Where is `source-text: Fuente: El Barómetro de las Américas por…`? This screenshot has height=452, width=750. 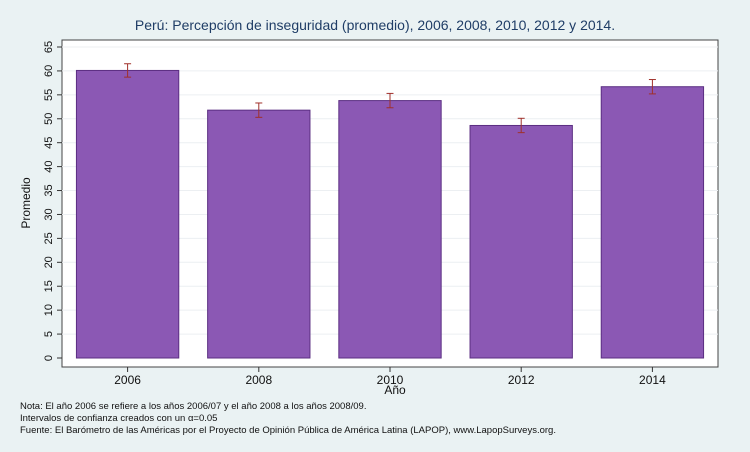
source-text: Fuente: El Barómetro de las Américas por… is located at coordinates (288, 430).